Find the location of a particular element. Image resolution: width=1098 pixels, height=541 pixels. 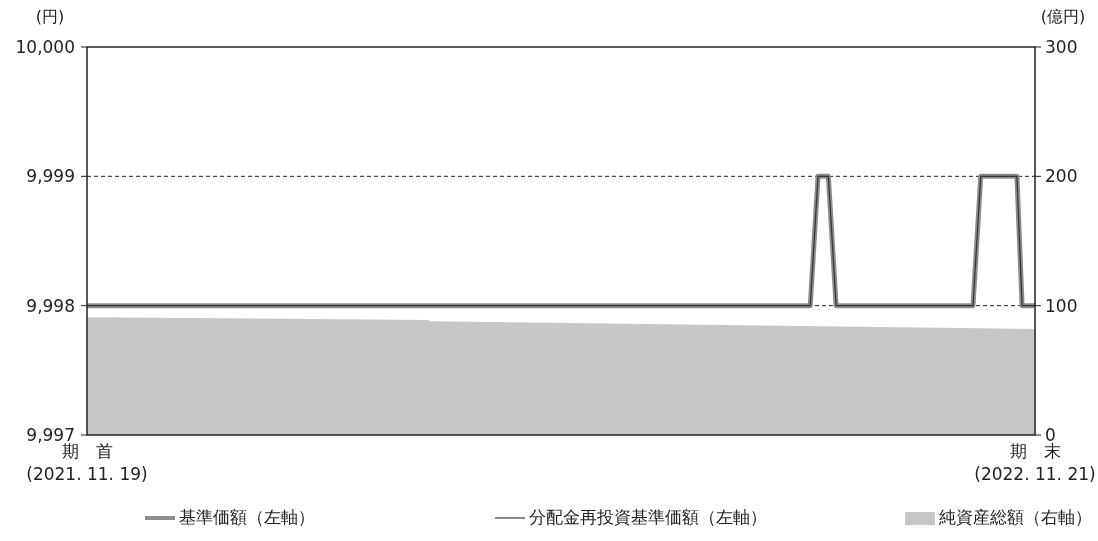

legend-label: 純資産総額（右軸） is located at coordinates (1015, 517).